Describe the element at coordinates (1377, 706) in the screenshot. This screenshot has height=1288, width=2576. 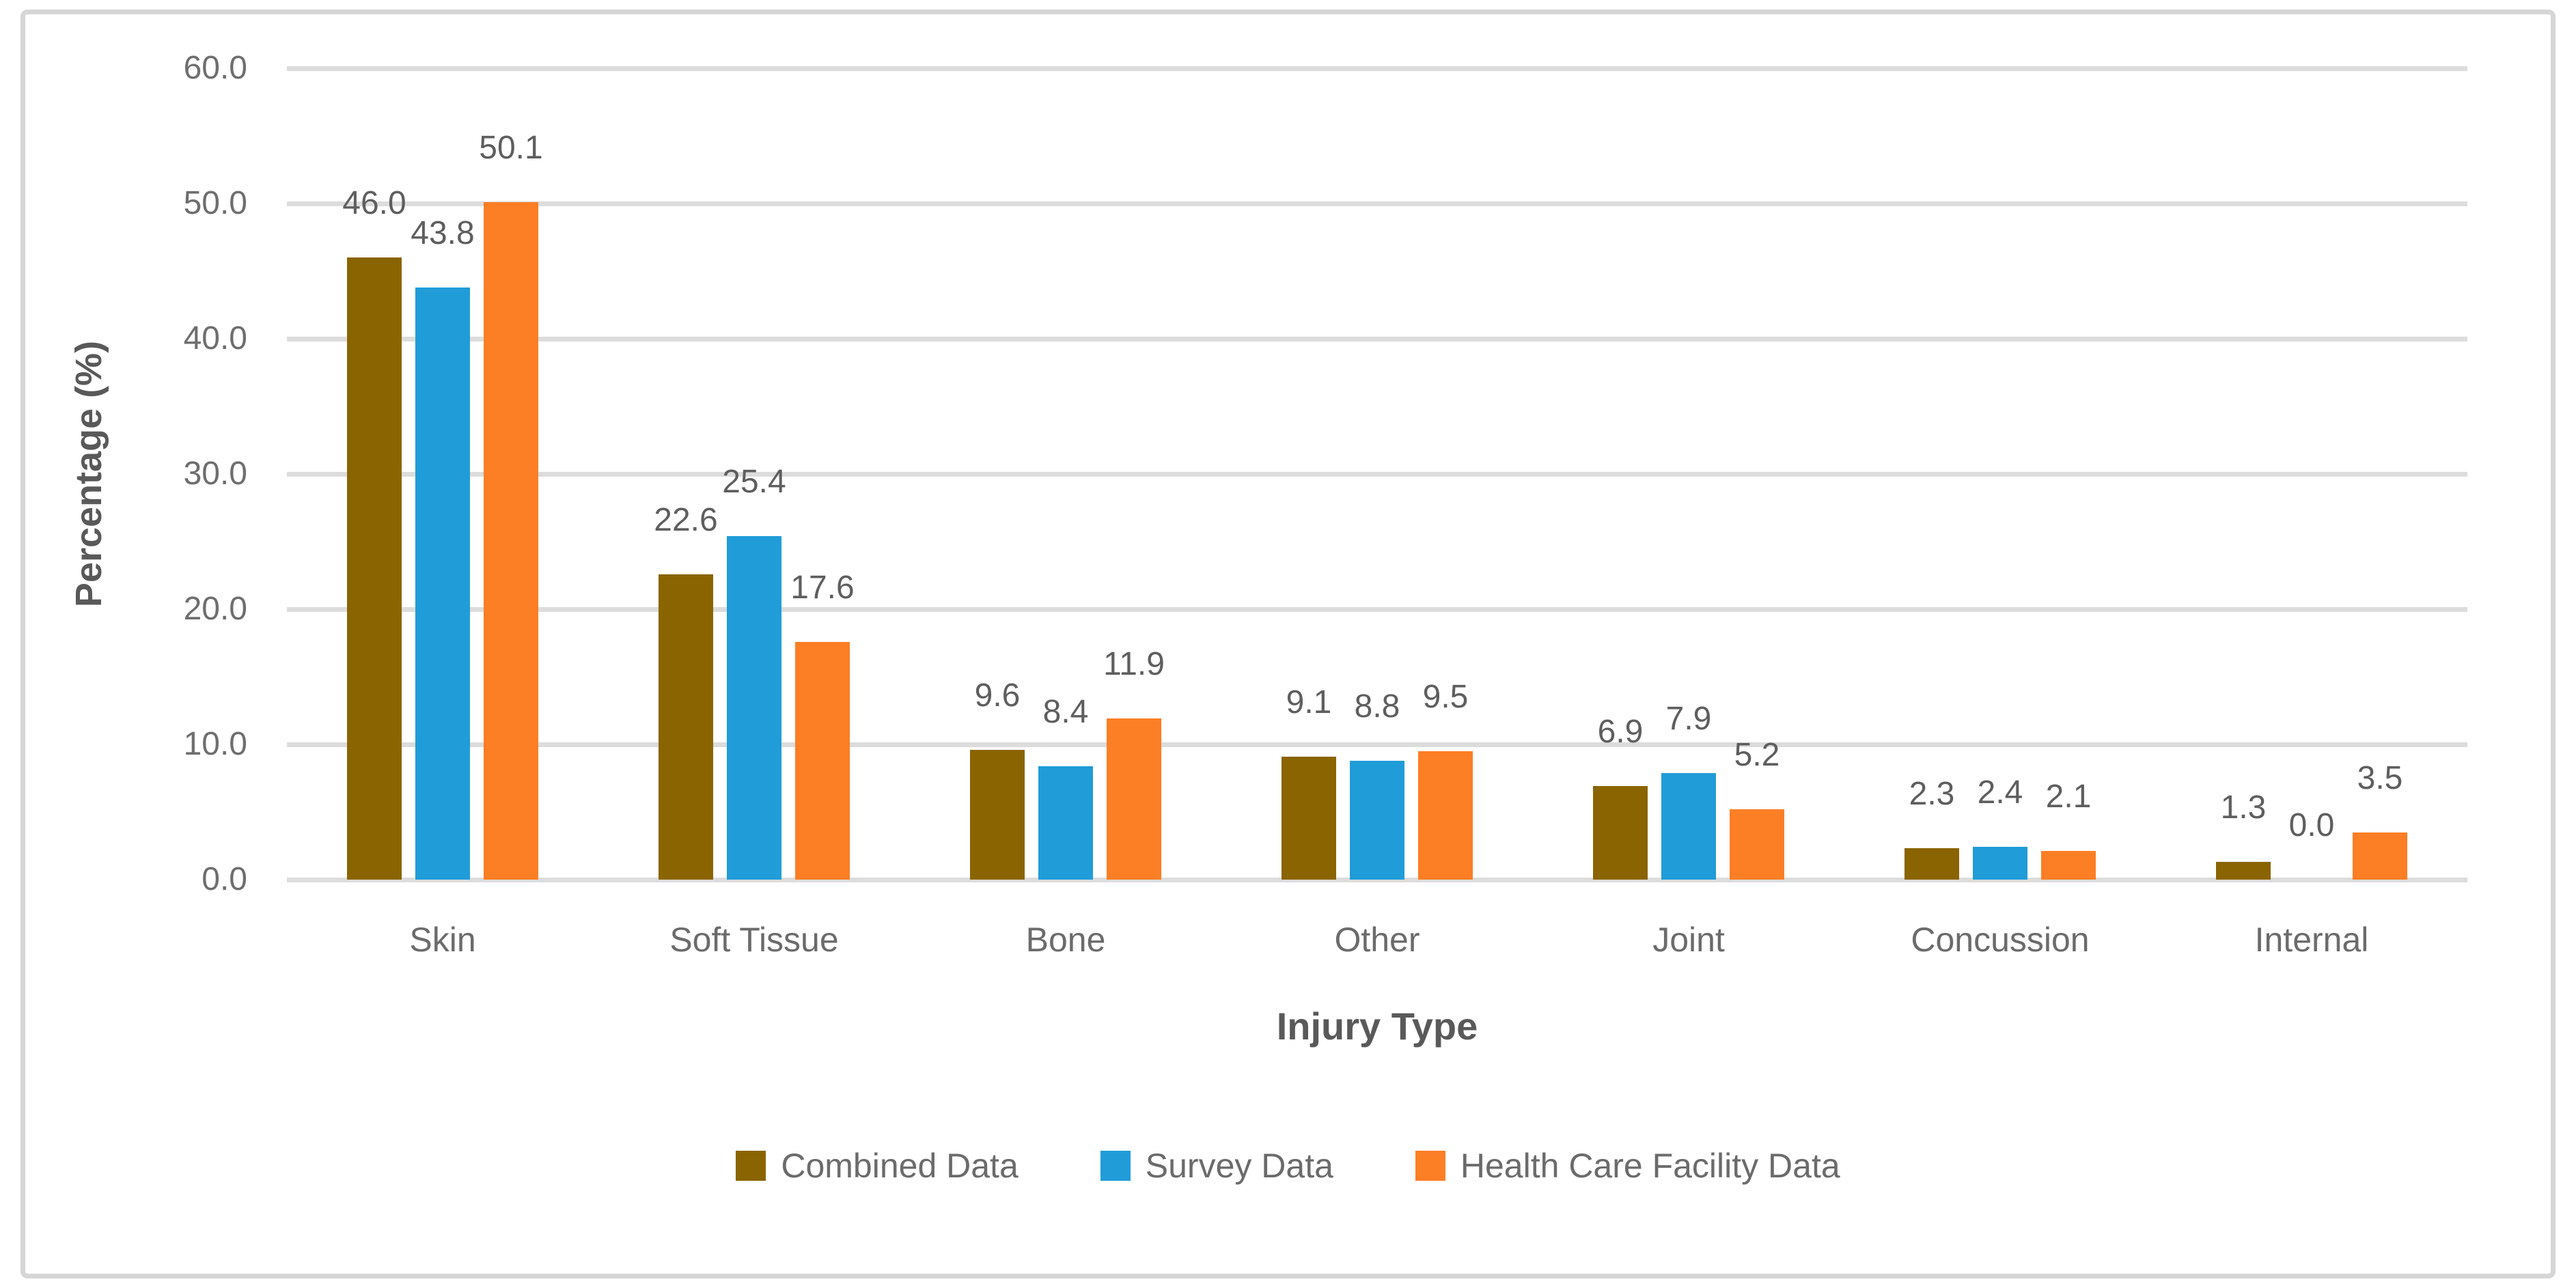
I see `value-label-survey-data-other: 8.8` at that location.